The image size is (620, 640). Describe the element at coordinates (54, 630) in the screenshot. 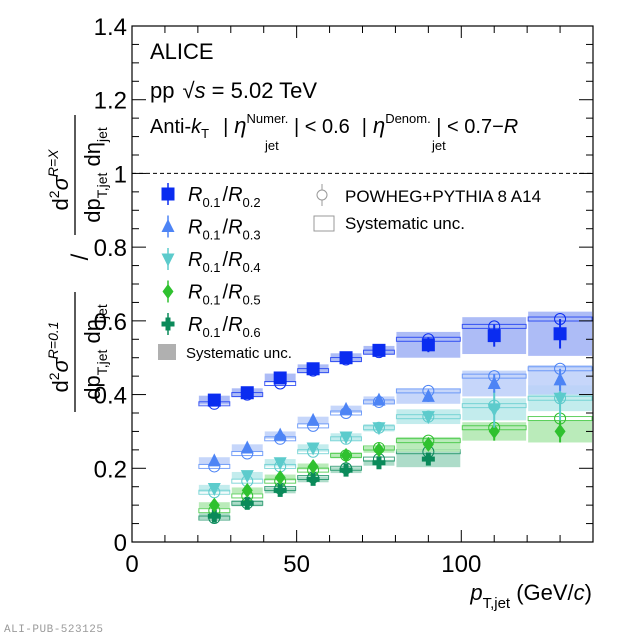

I see `publication-id: ALI-PUB-523125` at that location.